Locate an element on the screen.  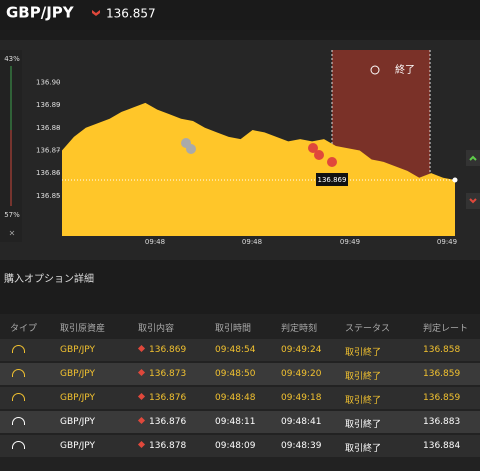
current-box is located at coordinates (332, 179).